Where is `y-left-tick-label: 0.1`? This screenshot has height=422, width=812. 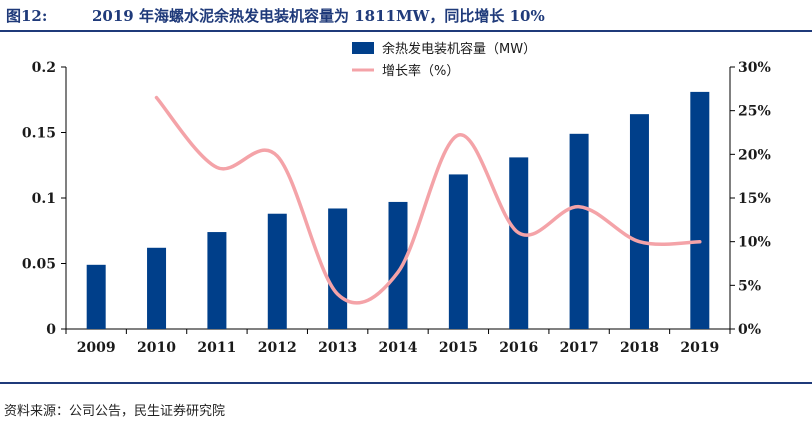 y-left-tick-label: 0.1 is located at coordinates (44, 199).